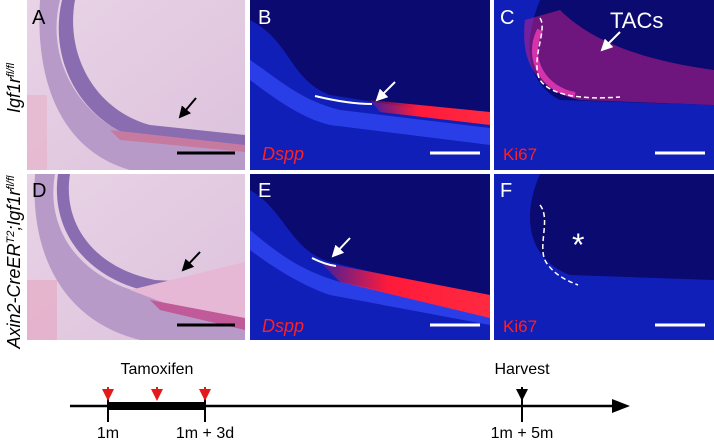 The height and width of the screenshot is (444, 714). Describe the element at coordinates (136, 85) in the screenshot. I see `panel-a: A` at that location.